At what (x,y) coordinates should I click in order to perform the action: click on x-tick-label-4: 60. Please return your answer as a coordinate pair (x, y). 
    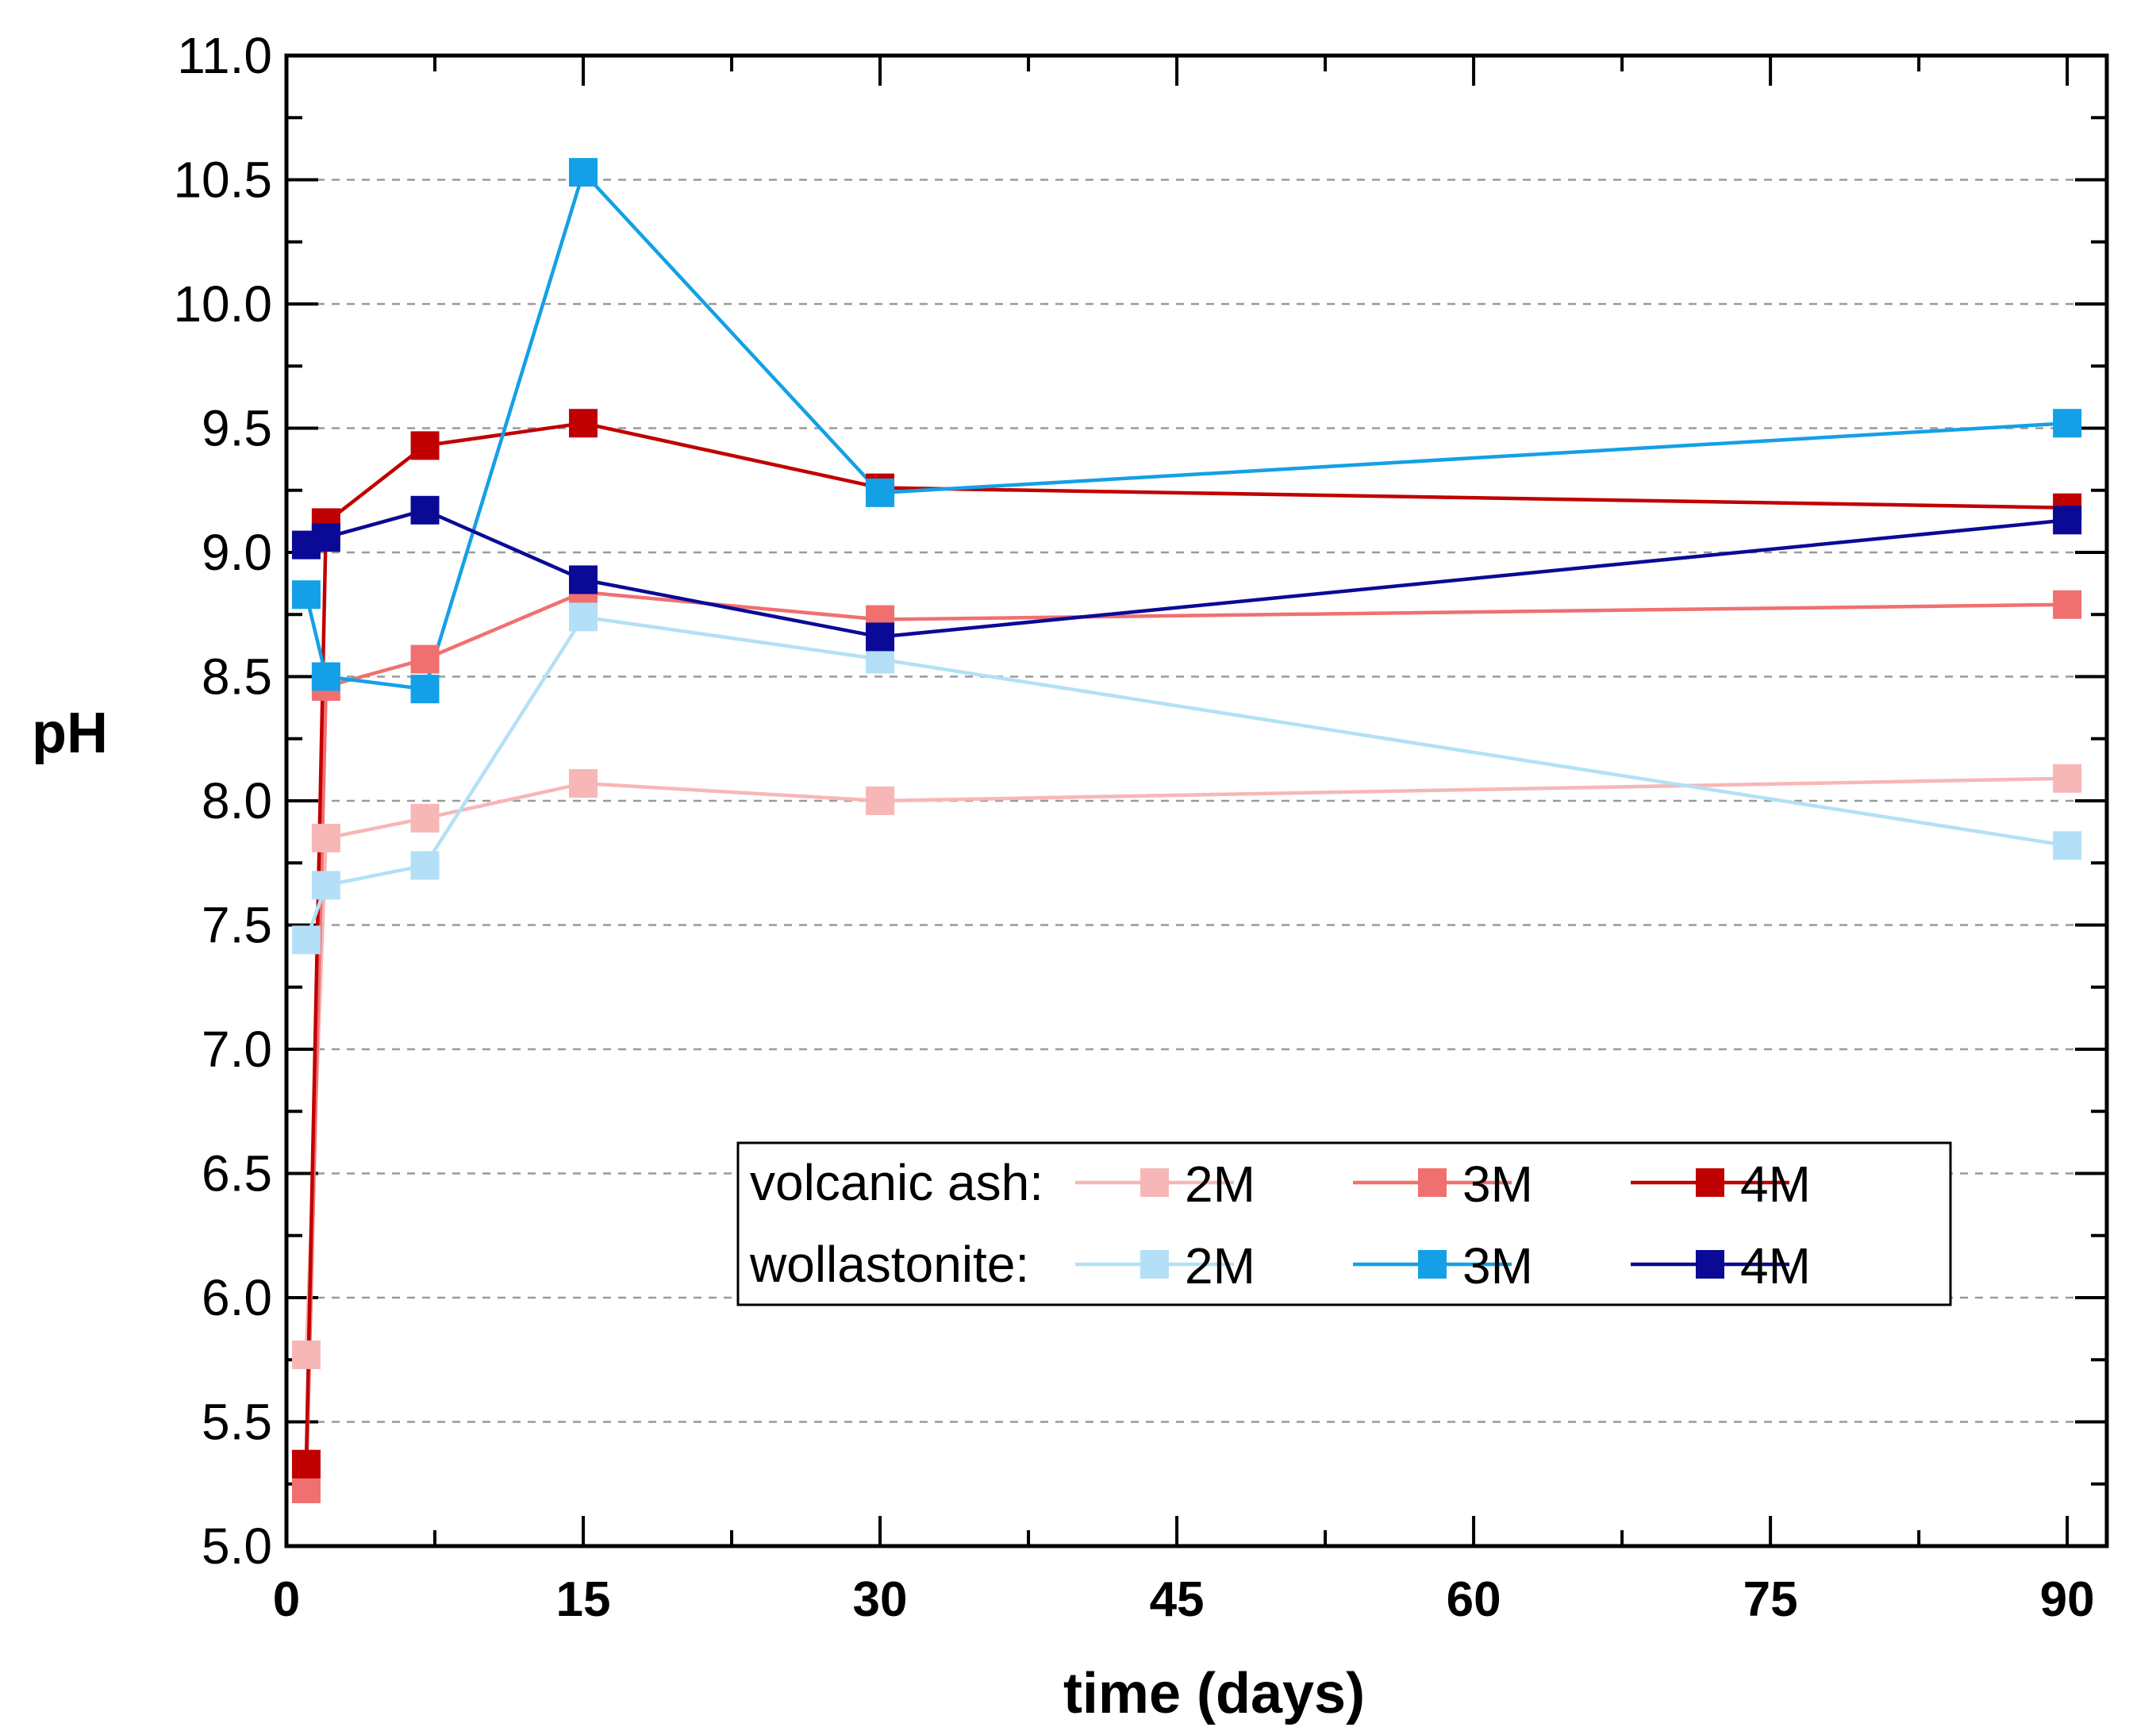
    Looking at the image, I should click on (1474, 1600).